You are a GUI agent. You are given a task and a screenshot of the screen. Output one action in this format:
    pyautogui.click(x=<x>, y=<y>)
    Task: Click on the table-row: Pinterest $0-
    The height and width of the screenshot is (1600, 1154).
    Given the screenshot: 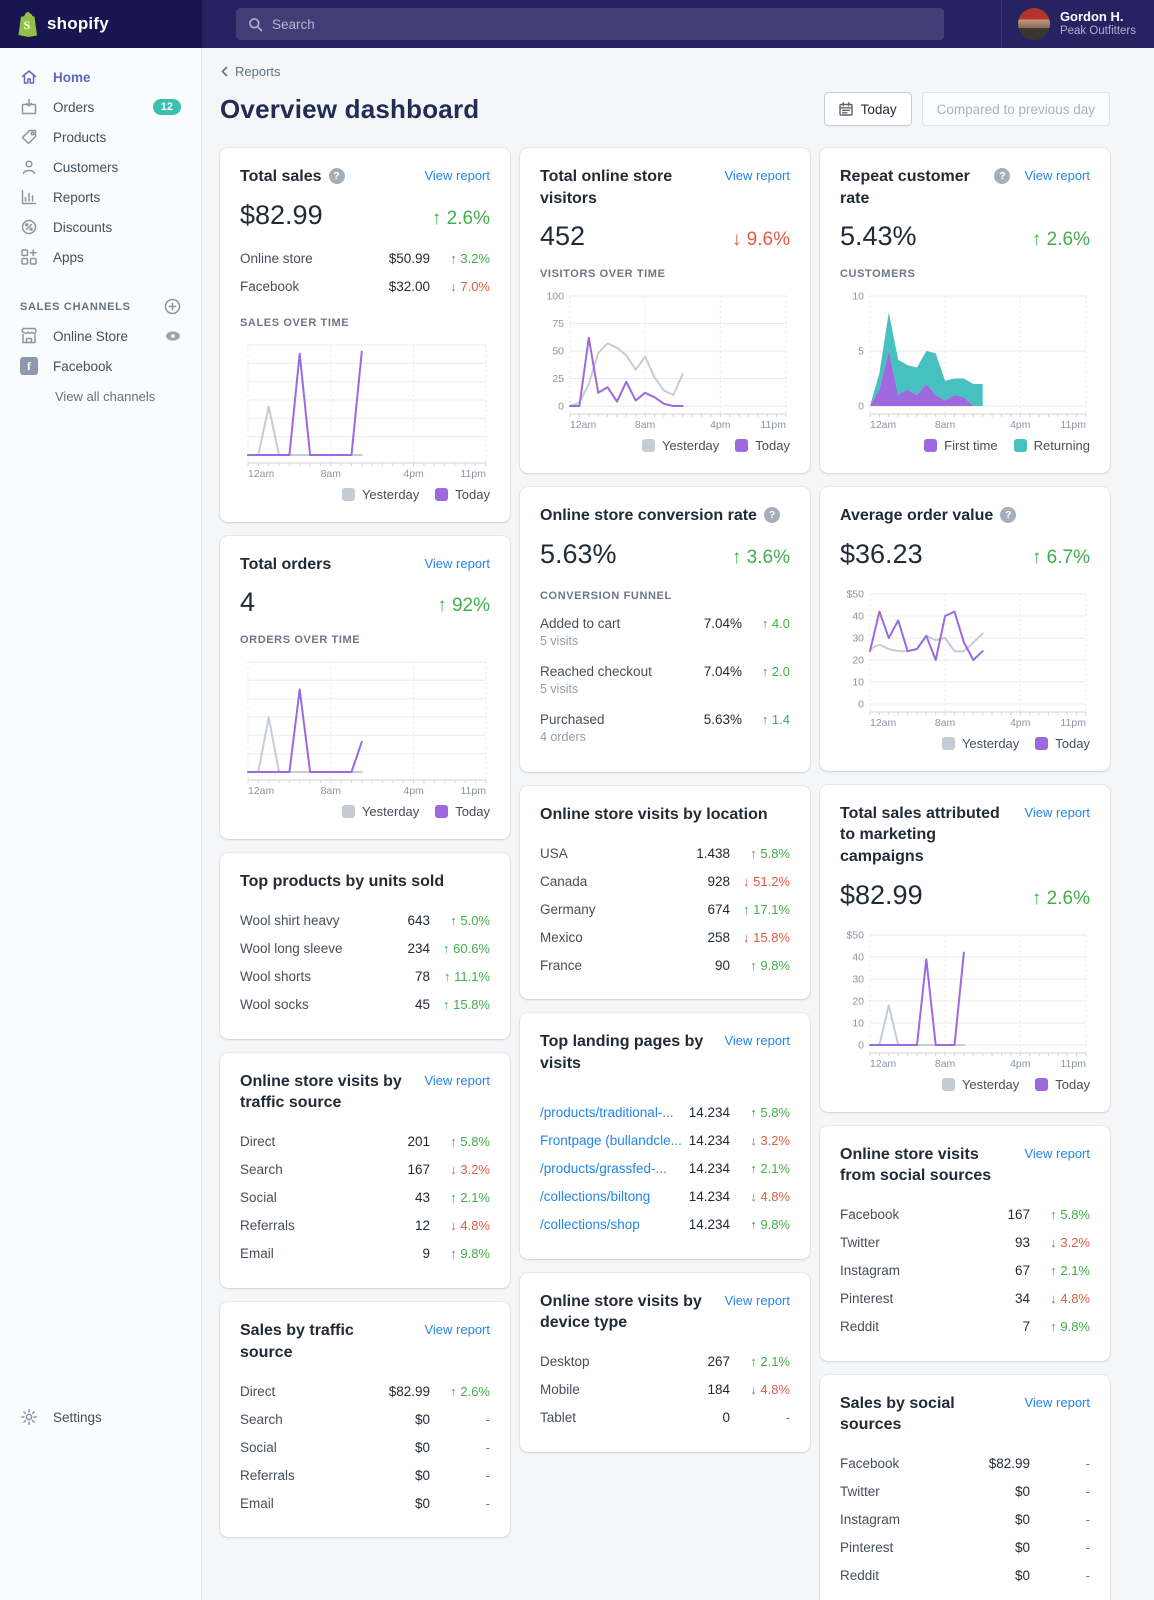 What is the action you would take?
    pyautogui.click(x=965, y=1548)
    